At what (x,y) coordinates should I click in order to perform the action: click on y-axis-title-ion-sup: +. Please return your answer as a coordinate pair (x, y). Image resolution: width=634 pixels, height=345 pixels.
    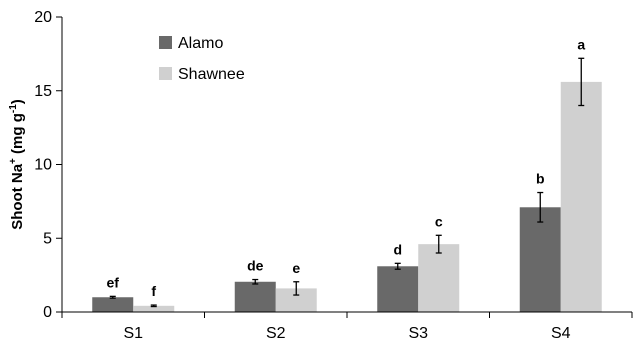
    Looking at the image, I should click on (13, 161).